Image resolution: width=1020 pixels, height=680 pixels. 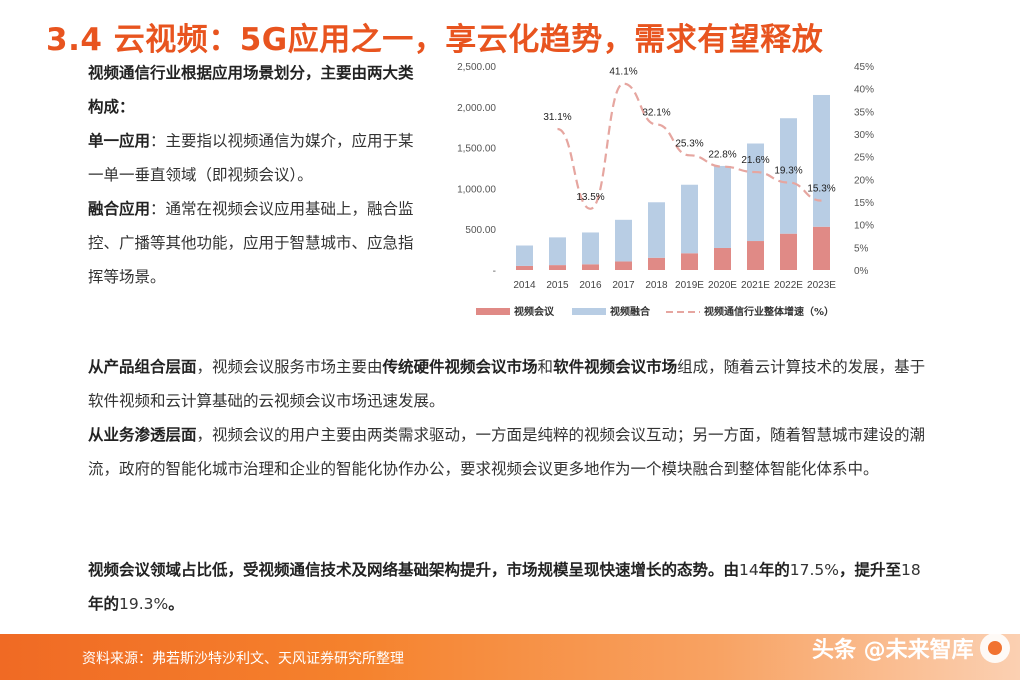 I want to click on footer-bar, so click(x=510, y=657).